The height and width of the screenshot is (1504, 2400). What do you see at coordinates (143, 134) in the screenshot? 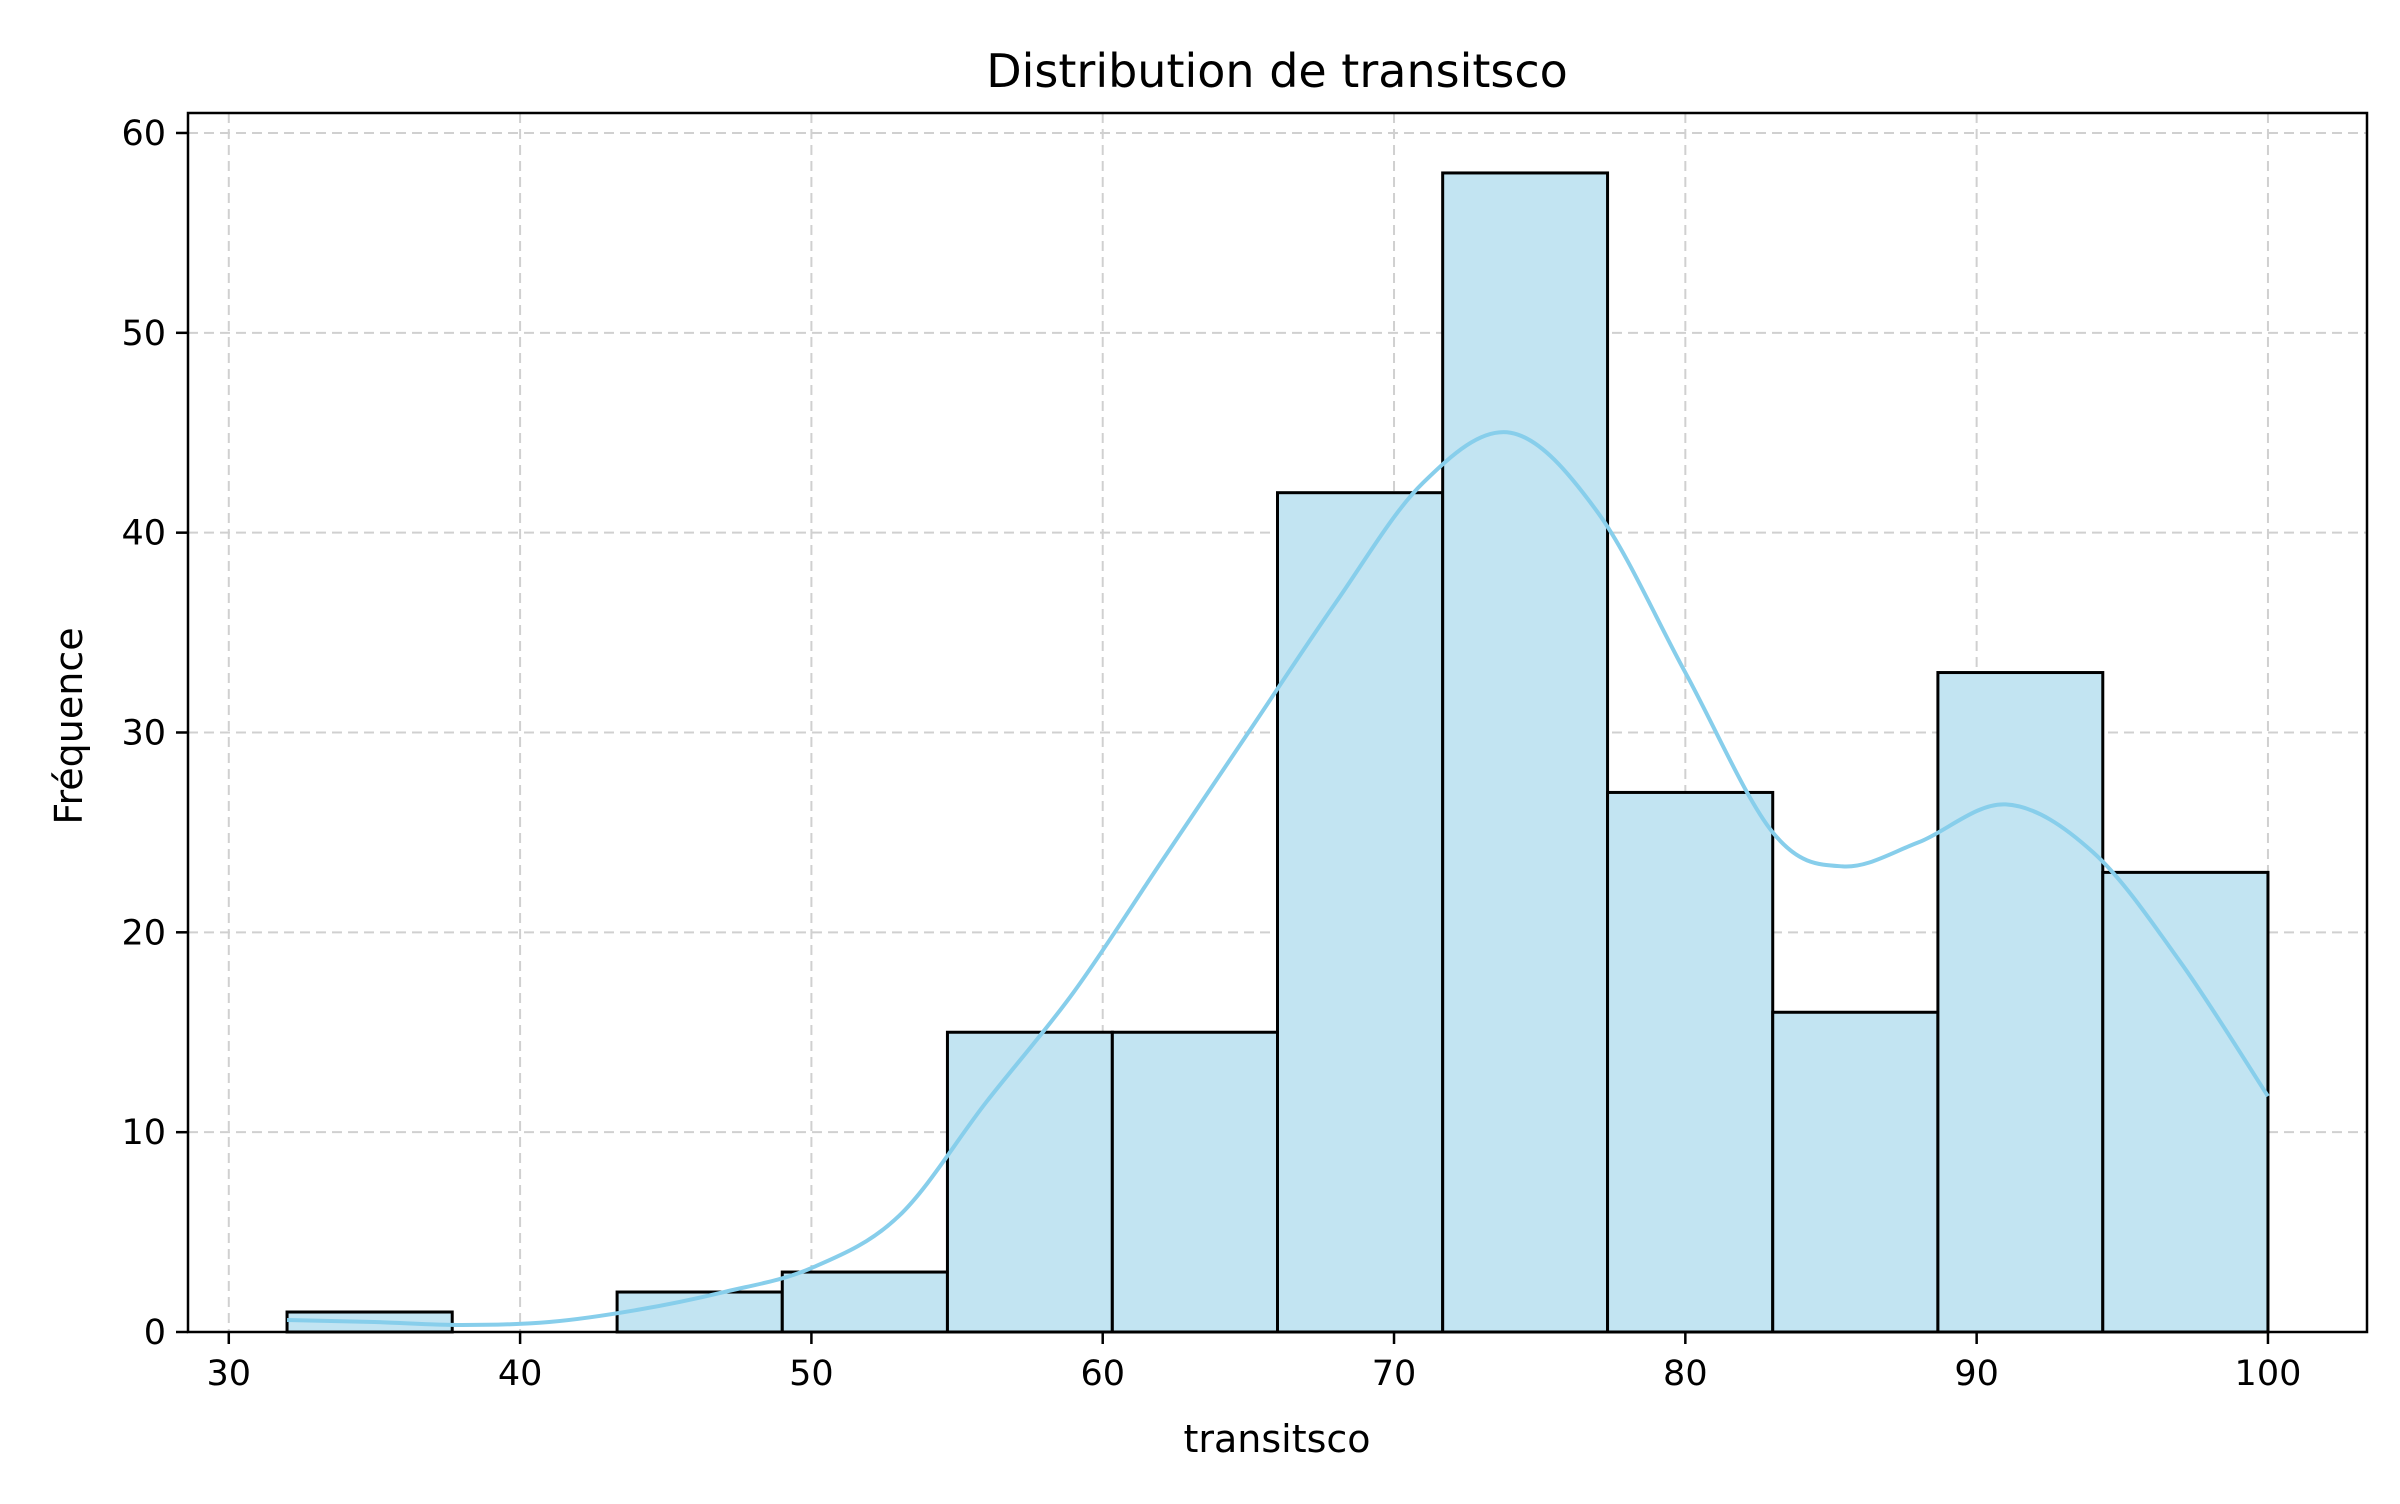
I see `y-tick-label: 60` at bounding box center [143, 134].